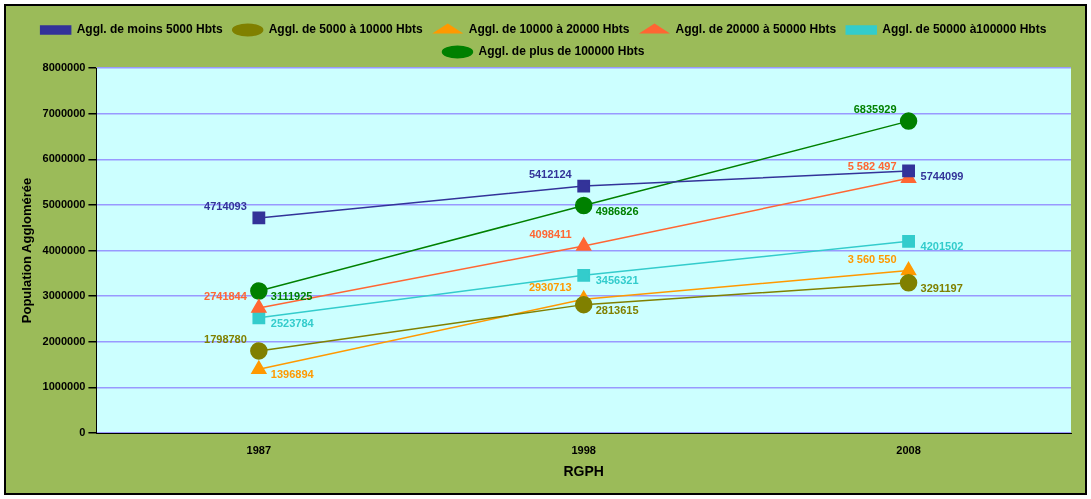 Image resolution: width=1091 pixels, height=499 pixels. What do you see at coordinates (550, 287) in the screenshot?
I see `data-label: 2930713` at bounding box center [550, 287].